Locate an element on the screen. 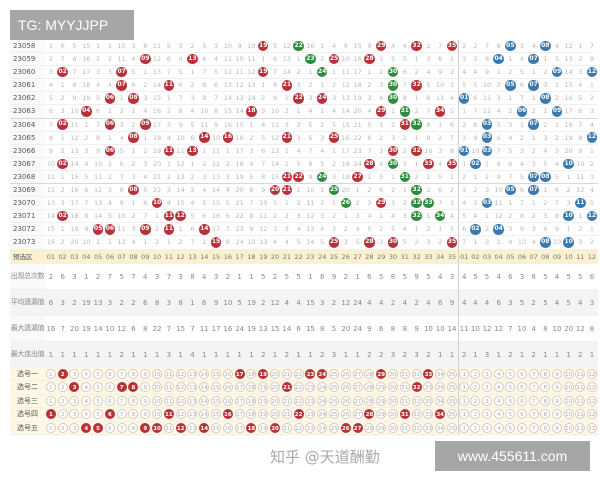  pick-front-number: 24 is located at coordinates (322, 400).